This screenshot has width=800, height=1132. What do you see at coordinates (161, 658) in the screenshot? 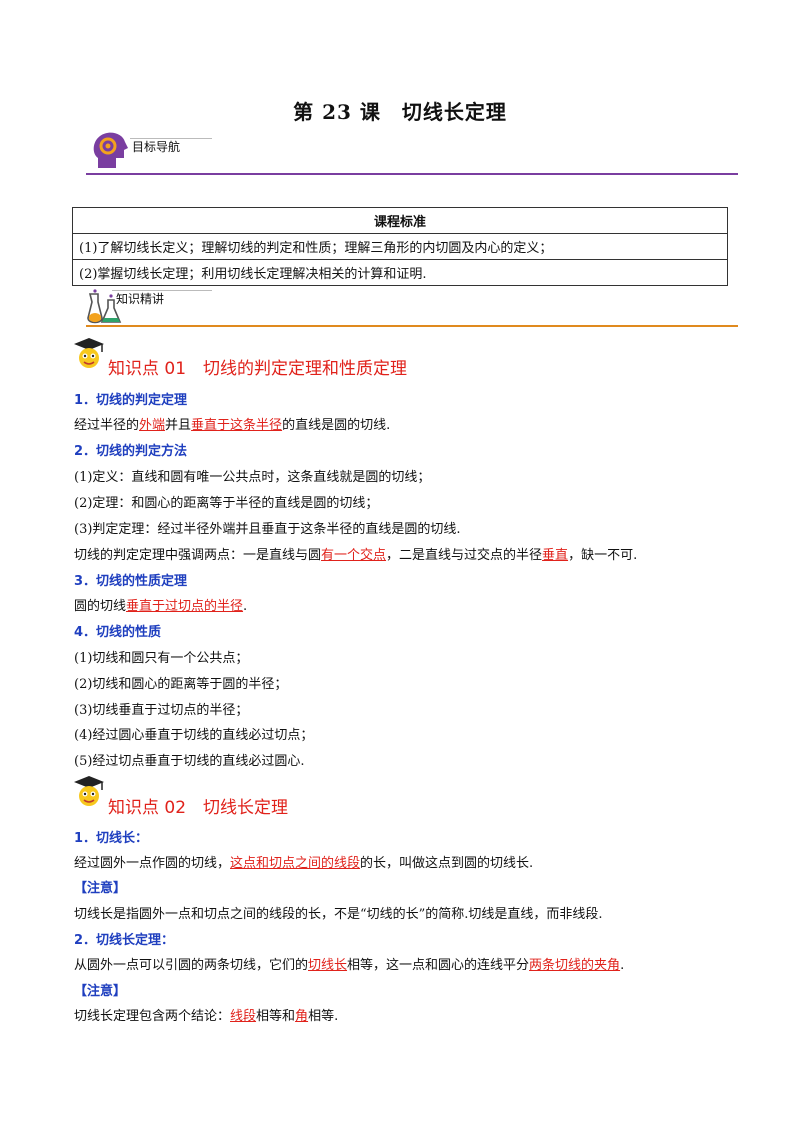
I see `kp1-s4-item: (1)切线和圆只有一个公共点；` at bounding box center [161, 658].